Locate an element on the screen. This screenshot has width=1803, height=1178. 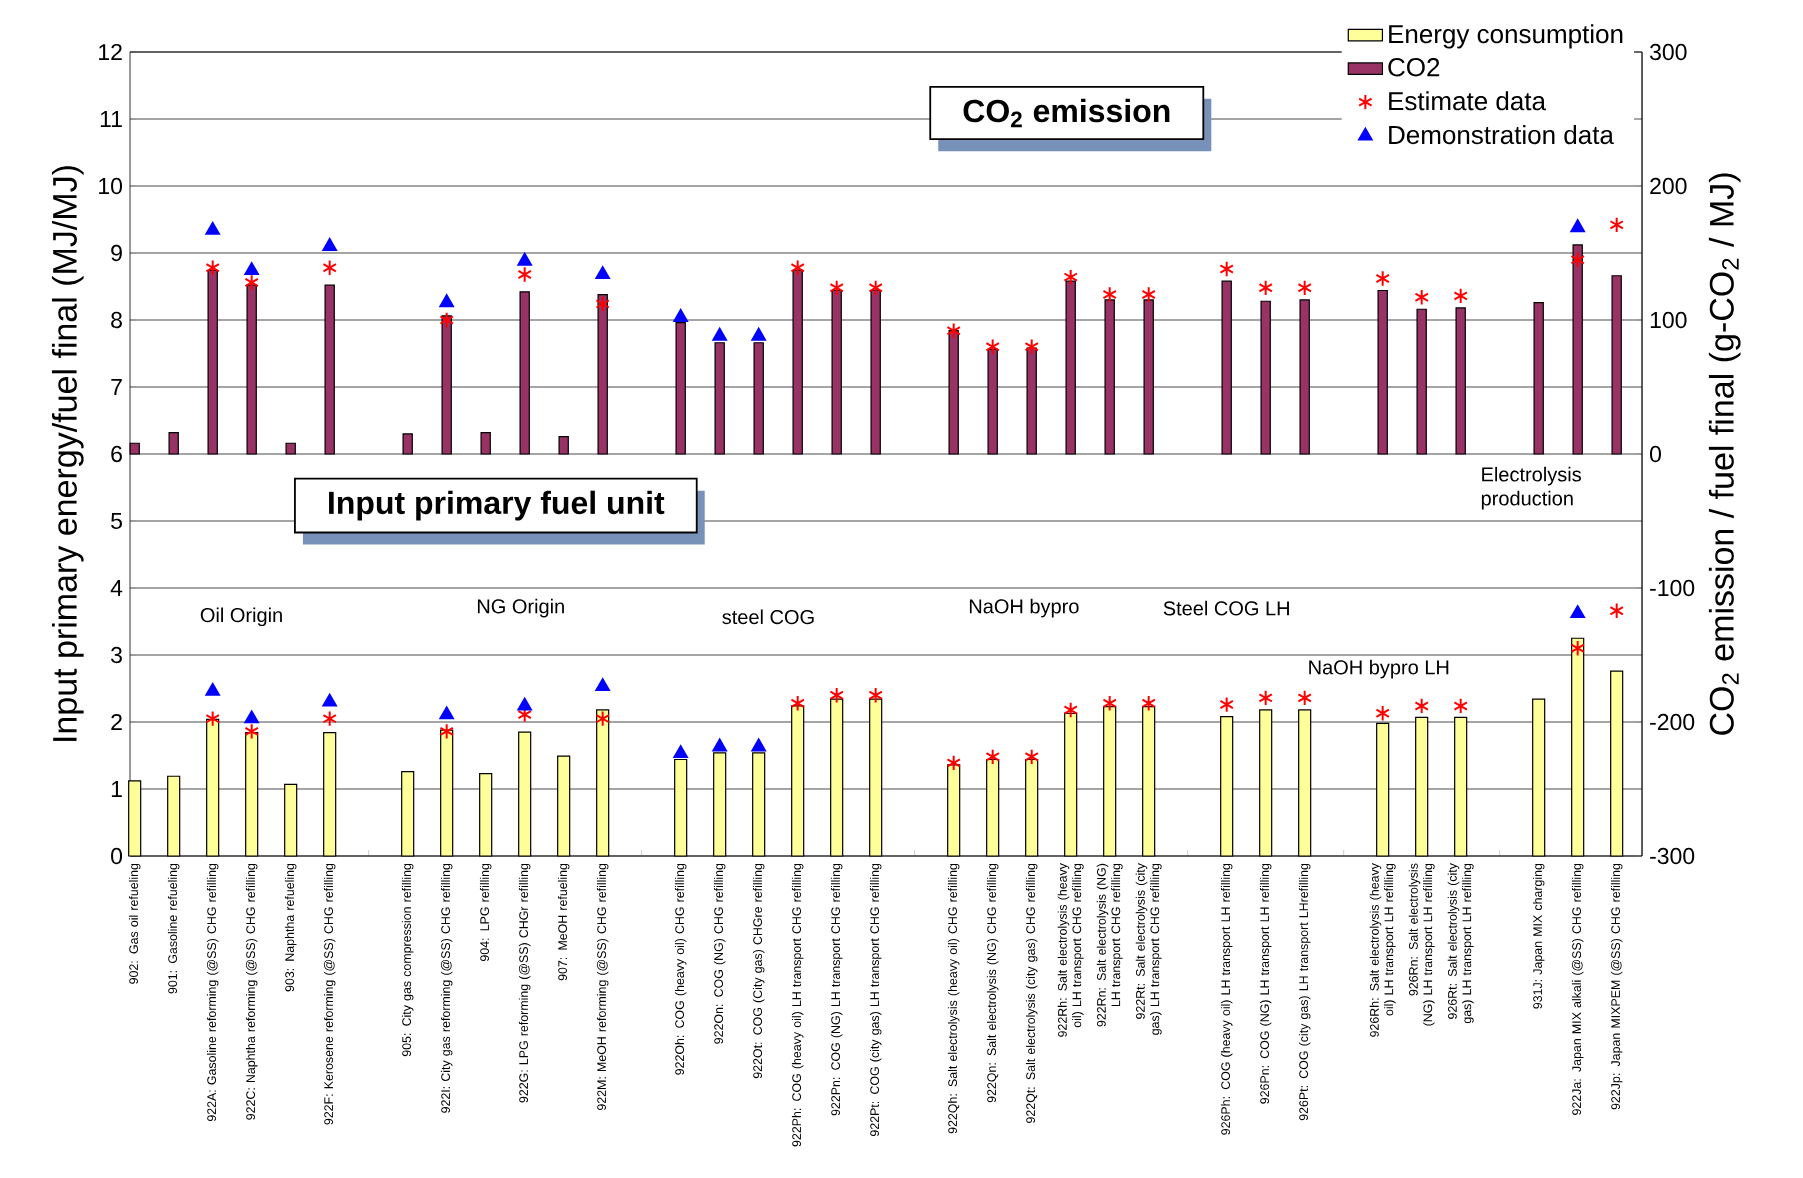
annotation: steel COG is located at coordinates (768, 617).